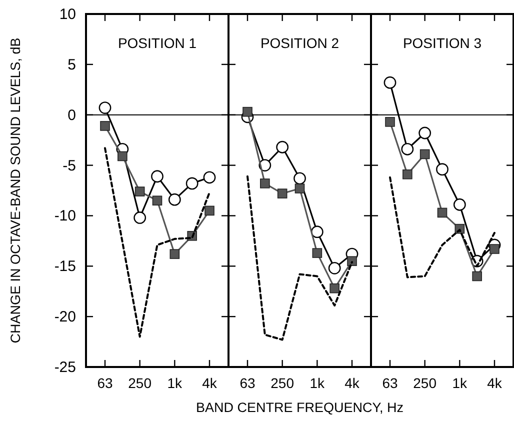 The width and height of the screenshot is (514, 428). Describe the element at coordinates (442, 43) in the screenshot. I see `text: POSITION 3` at that location.